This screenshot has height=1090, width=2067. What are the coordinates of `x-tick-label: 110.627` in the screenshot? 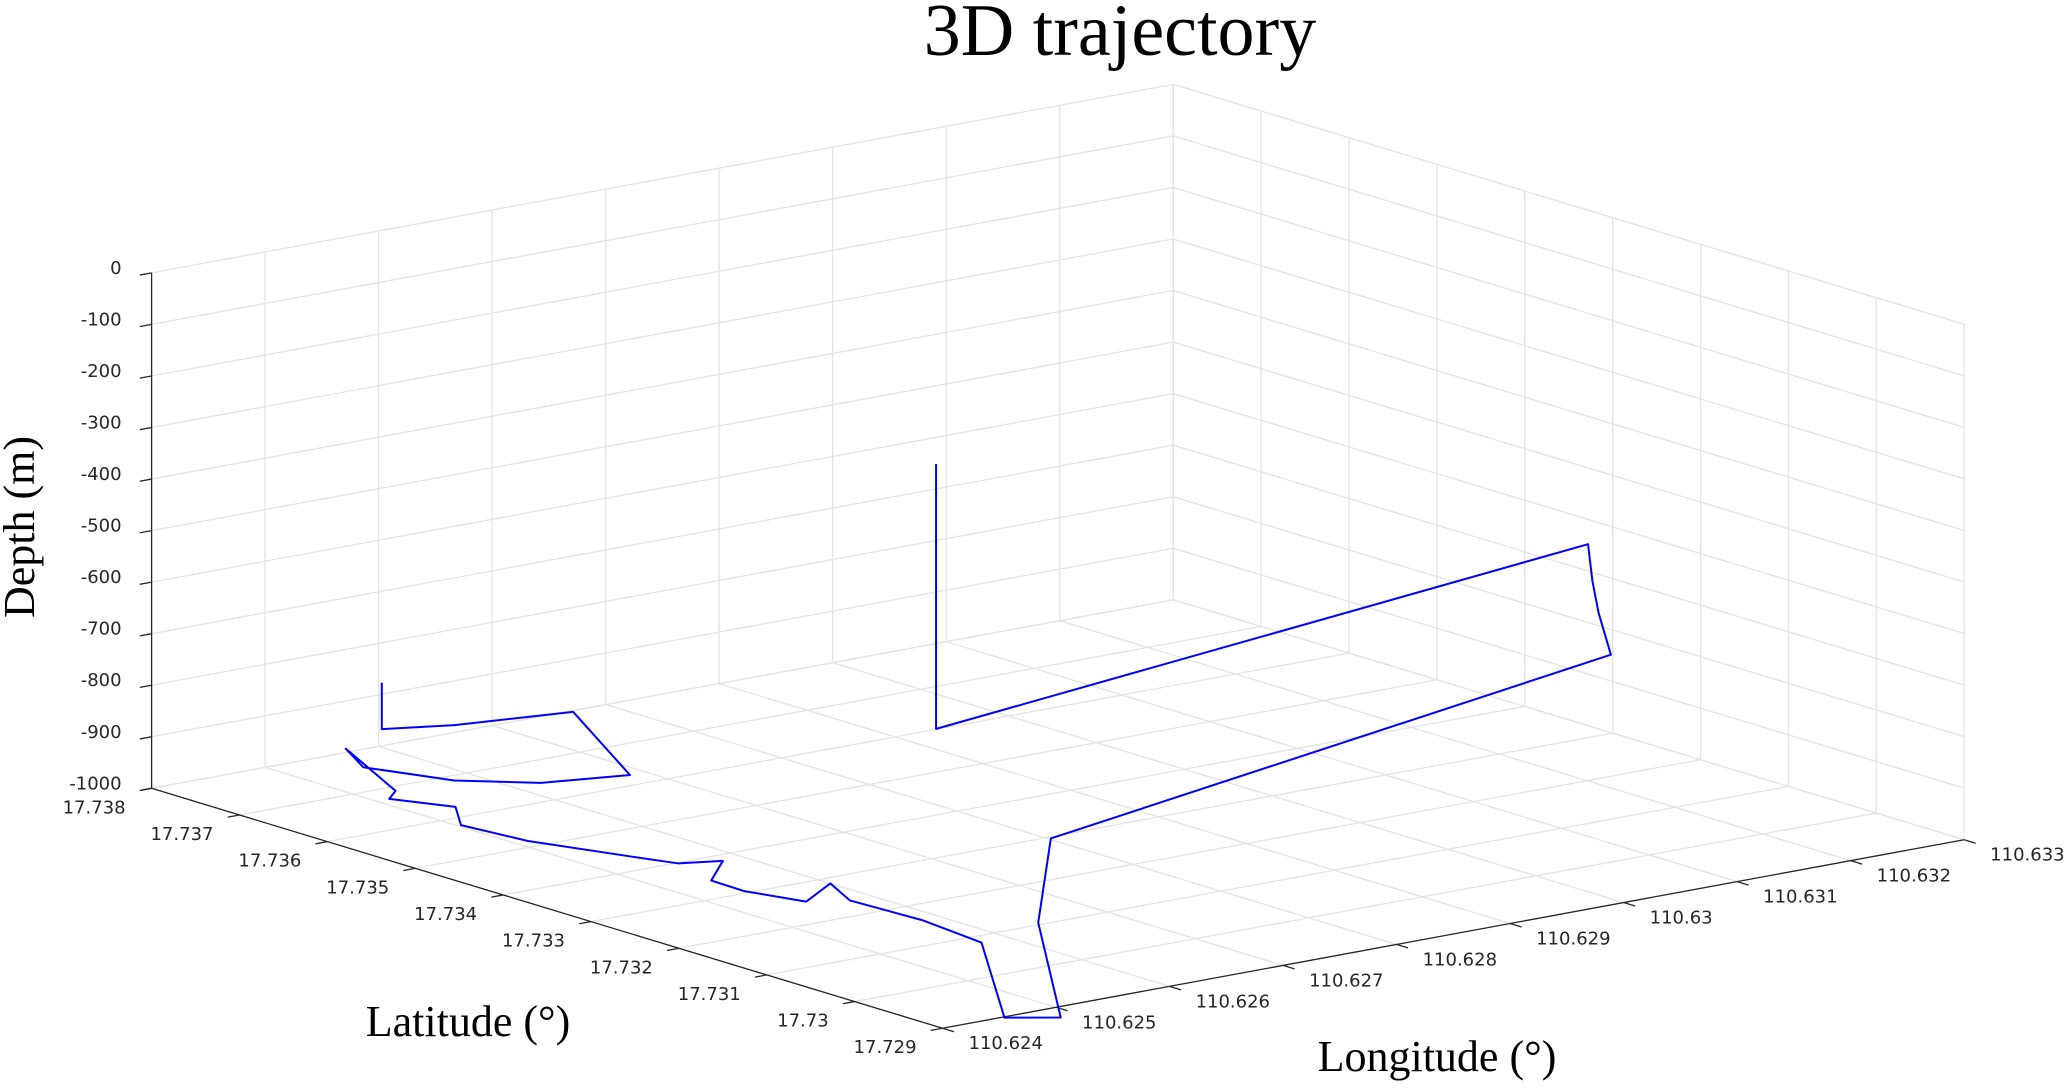 It's located at (1346, 980).